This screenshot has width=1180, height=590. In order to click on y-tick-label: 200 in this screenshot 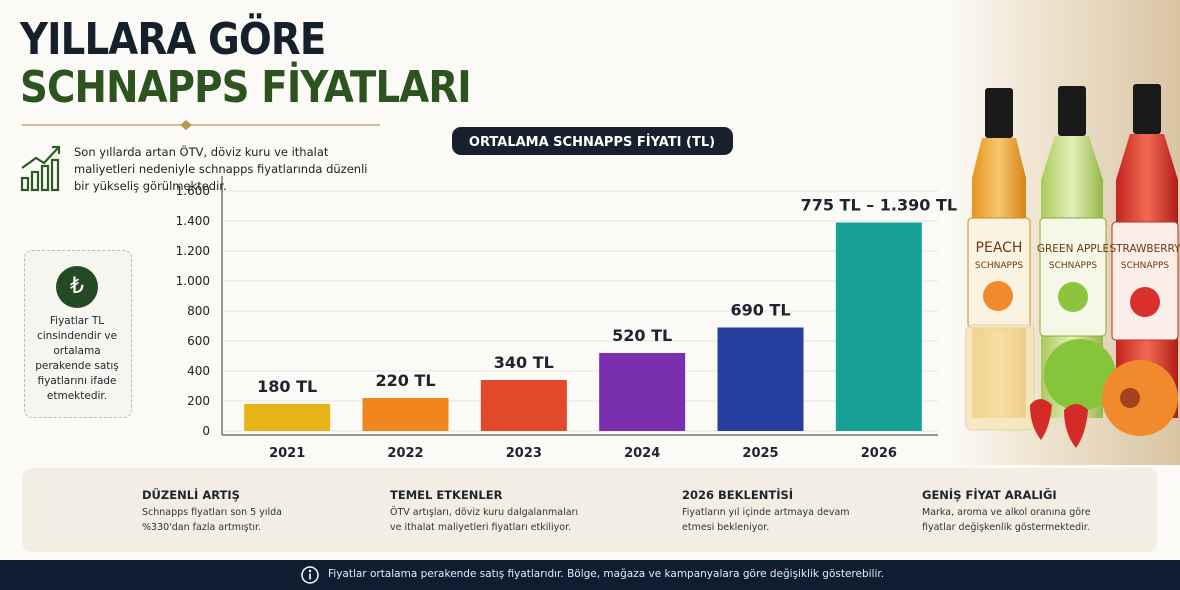, I will do `click(198, 401)`.